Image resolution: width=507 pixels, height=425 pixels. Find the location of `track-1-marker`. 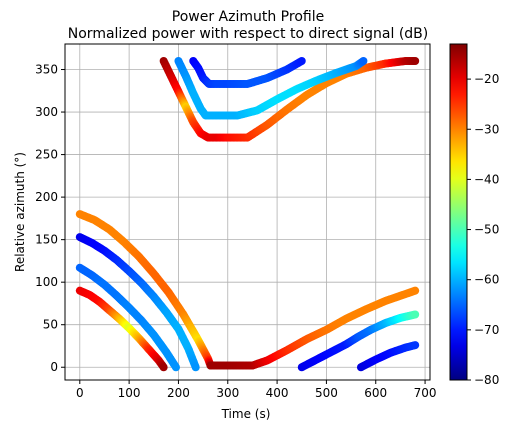

track-1-marker is located at coordinates (175, 367).